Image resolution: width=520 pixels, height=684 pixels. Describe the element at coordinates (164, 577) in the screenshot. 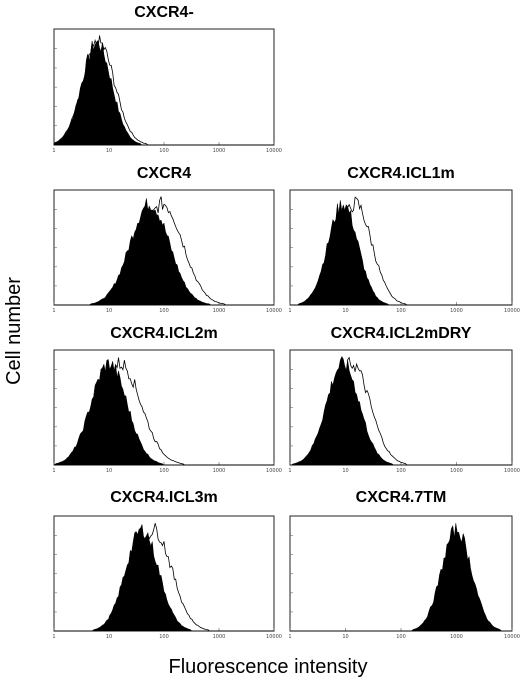

I see `histogram-outline-cxcr4-icl3m` at that location.